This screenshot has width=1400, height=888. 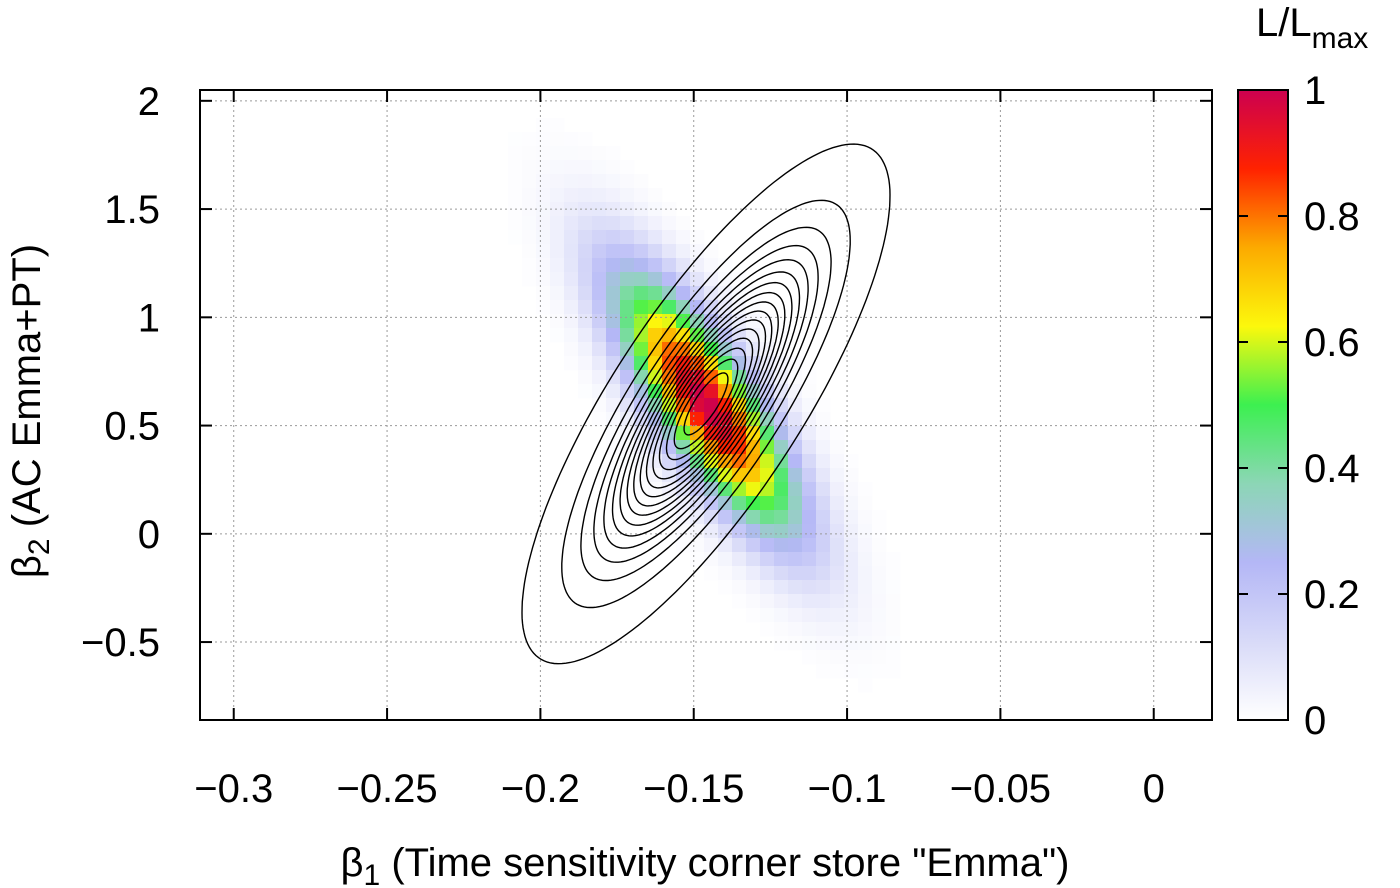 I want to click on y-tick-label: −0.5, so click(x=120, y=643).